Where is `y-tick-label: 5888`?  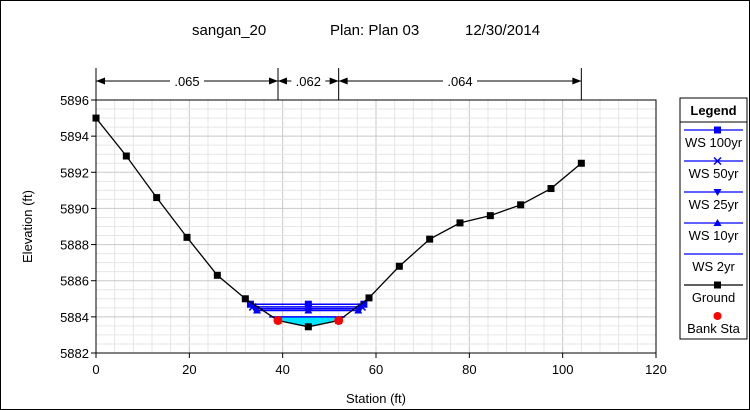
y-tick-label: 5888 is located at coordinates (74, 245).